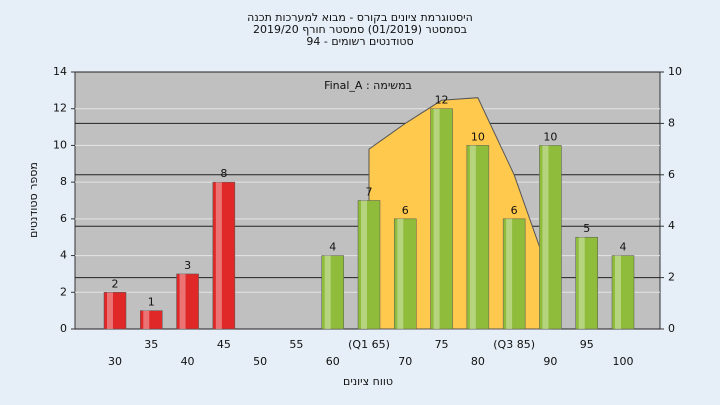 Image resolution: width=720 pixels, height=405 pixels. Describe the element at coordinates (442, 344) in the screenshot. I see `x-tick-label: 75` at that location.